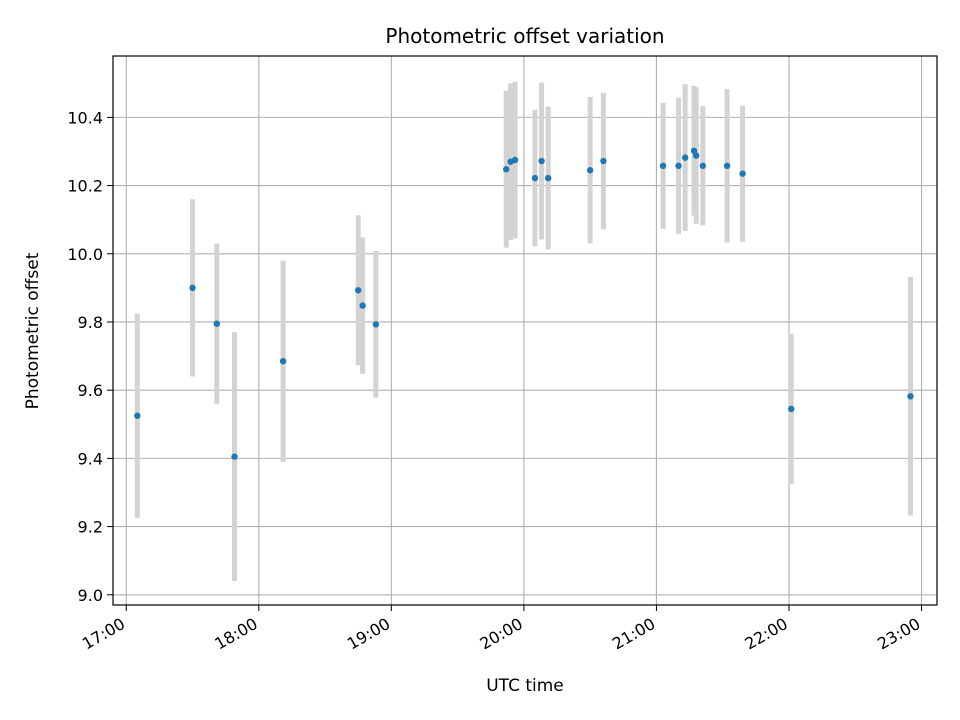 The width and height of the screenshot is (960, 720). Describe the element at coordinates (85, 117) in the screenshot. I see `y-tick-label: 10.4` at that location.